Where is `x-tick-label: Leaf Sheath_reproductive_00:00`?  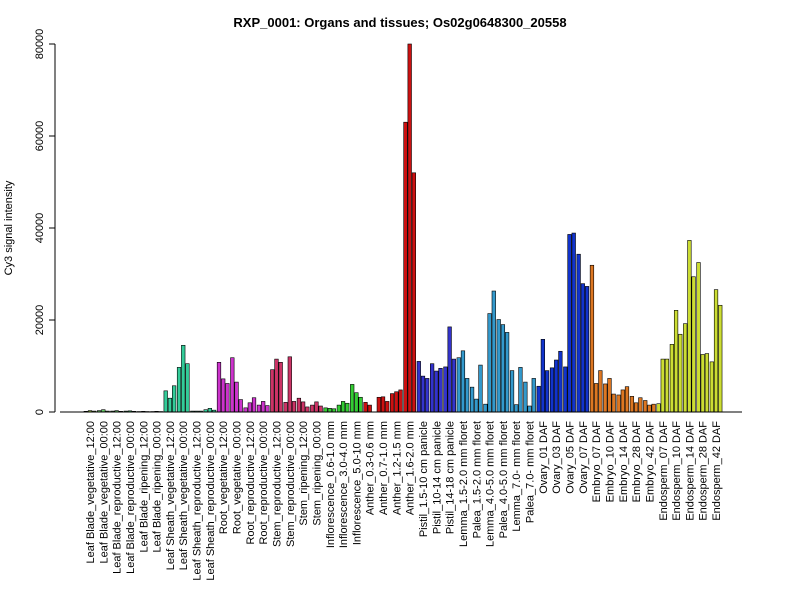
x-tick-label: Leaf Sheath_reproductive_00:00 is located at coordinates (211, 501).